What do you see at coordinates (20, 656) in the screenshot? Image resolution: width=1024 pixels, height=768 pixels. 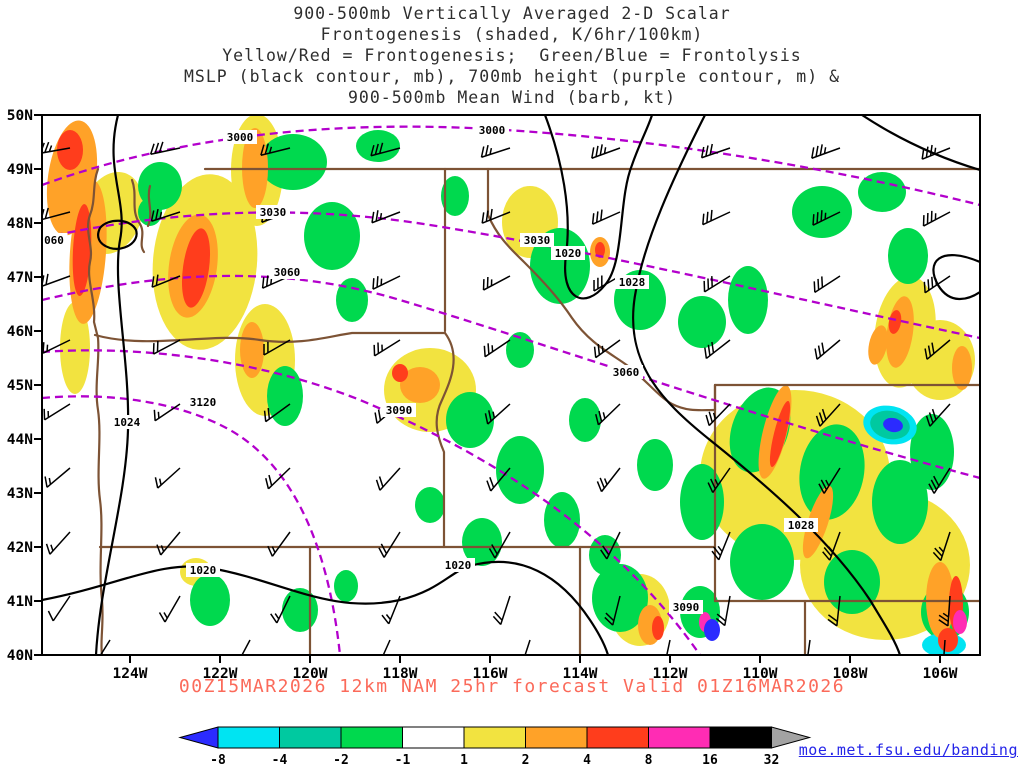 I see `lat-label: 40N` at bounding box center [20, 656].